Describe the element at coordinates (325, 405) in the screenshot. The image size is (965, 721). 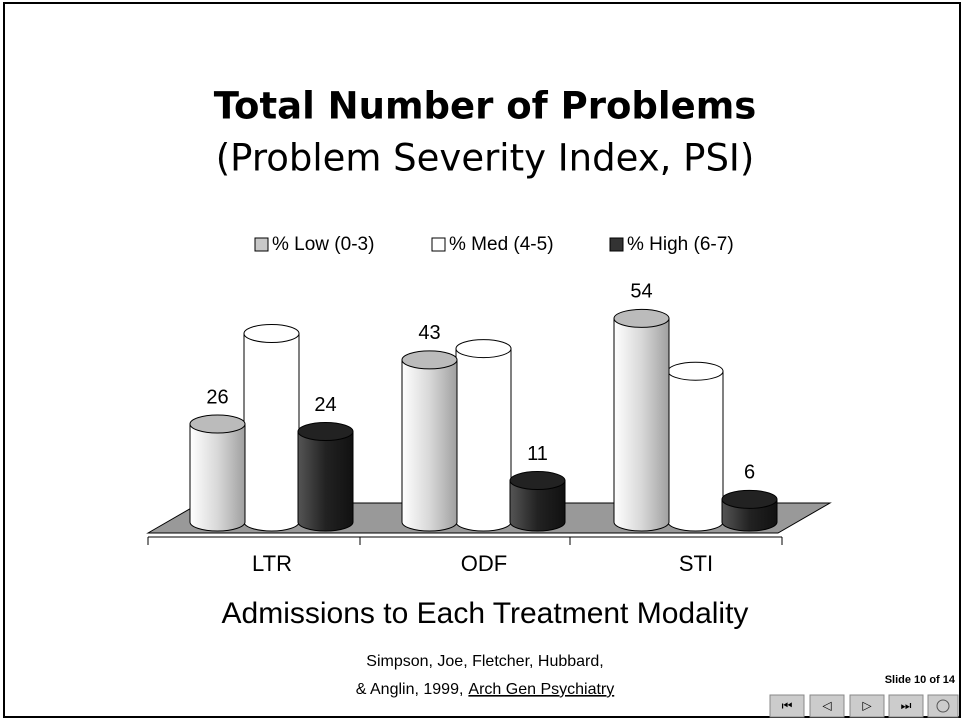
I see `data-label: 24` at that location.